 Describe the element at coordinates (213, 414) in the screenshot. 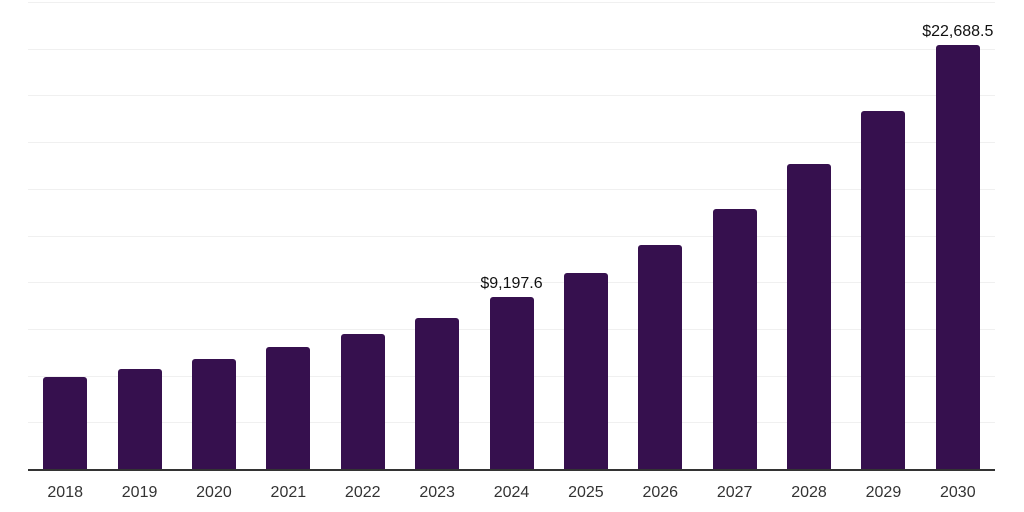

I see `bar-2020` at that location.